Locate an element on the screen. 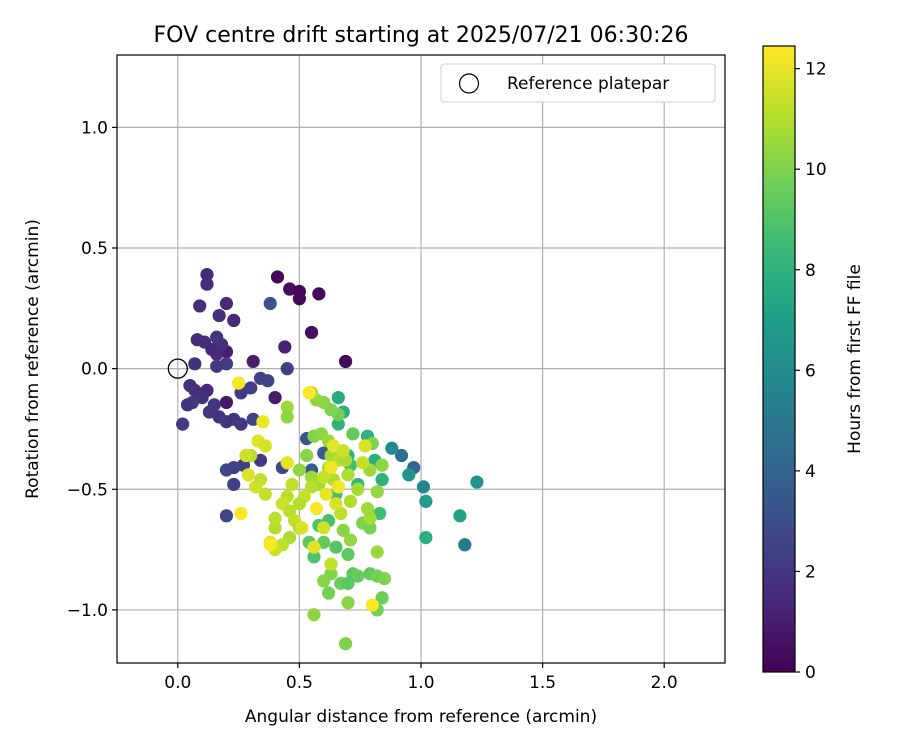  x-tick-label: 0.5 is located at coordinates (299, 683).